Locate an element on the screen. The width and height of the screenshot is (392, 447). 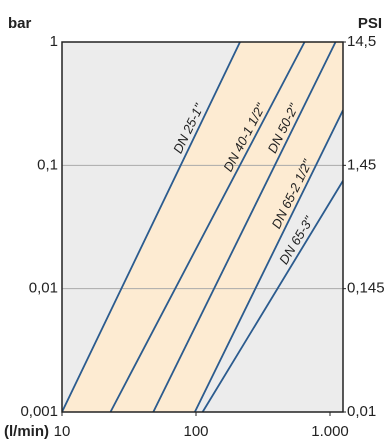
x-tick-label: 10 is located at coordinates (62, 431).